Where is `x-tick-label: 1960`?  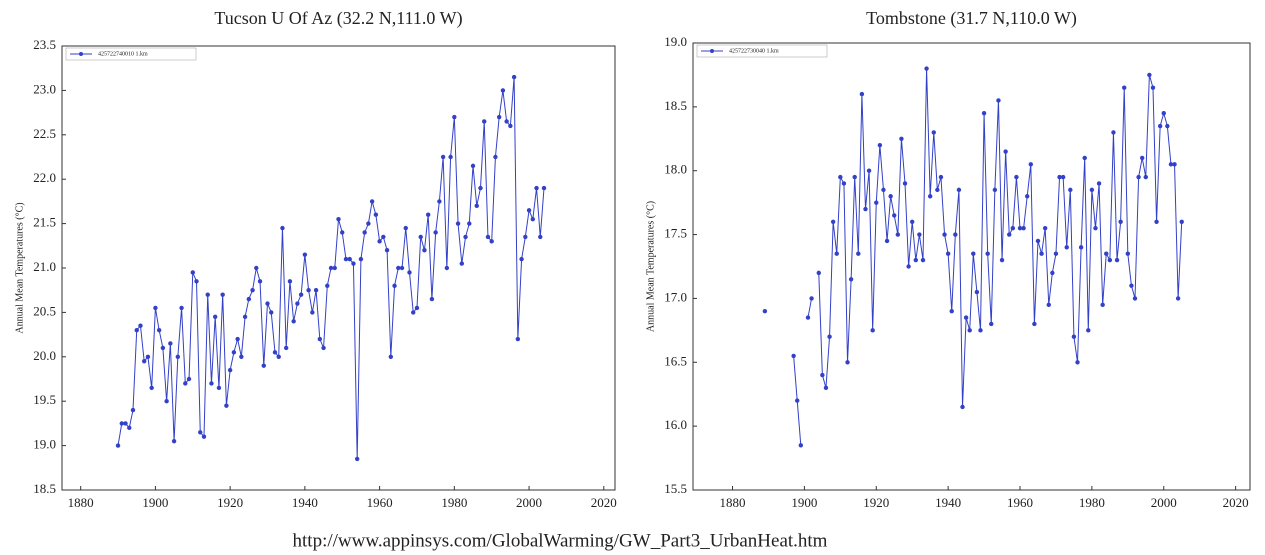
x-tick-label: 1960 is located at coordinates (380, 502).